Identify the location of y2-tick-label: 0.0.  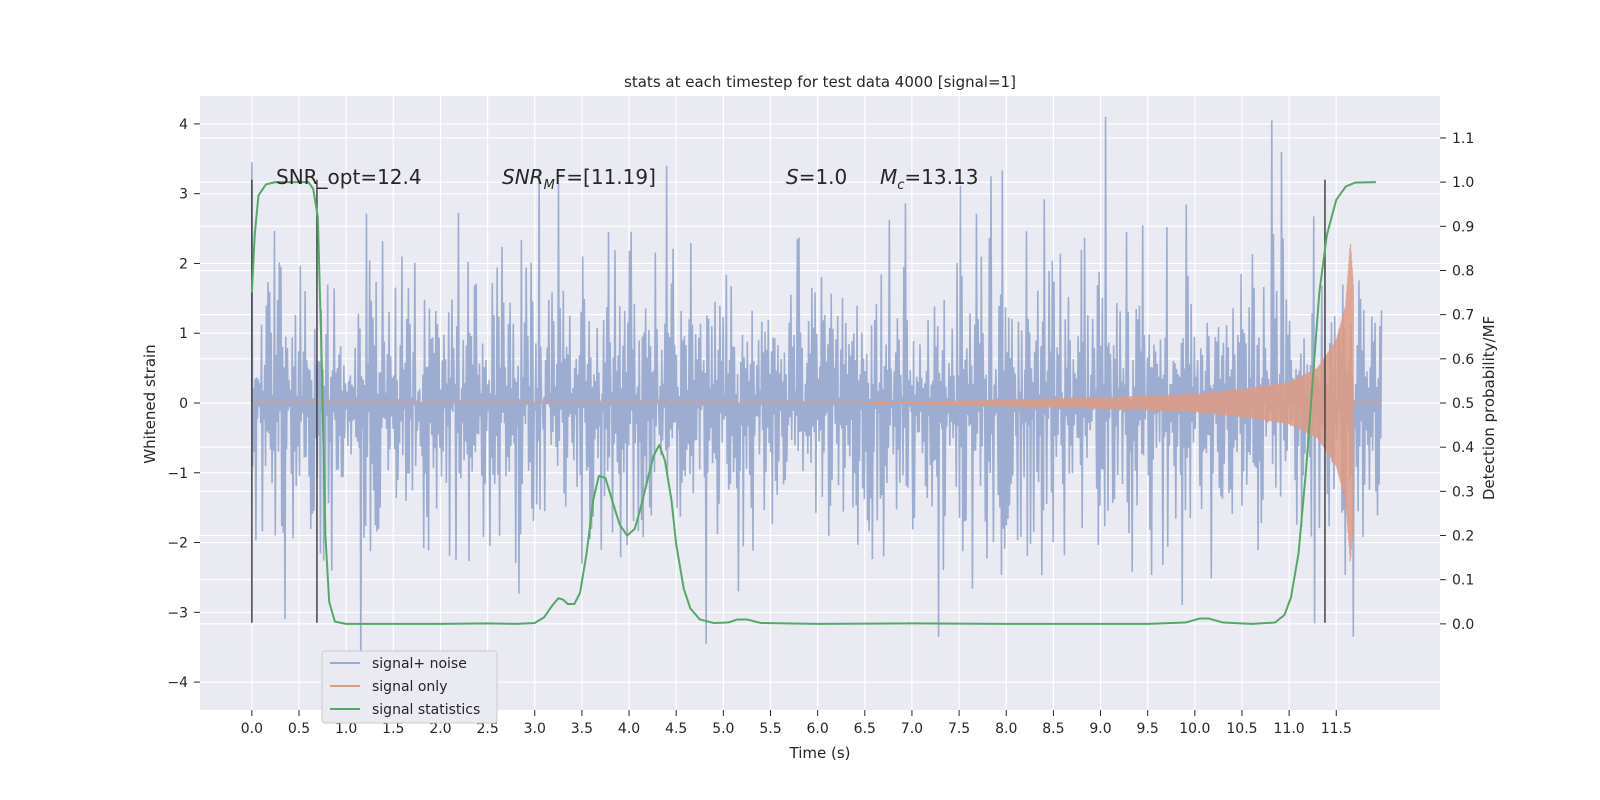
(1463, 625).